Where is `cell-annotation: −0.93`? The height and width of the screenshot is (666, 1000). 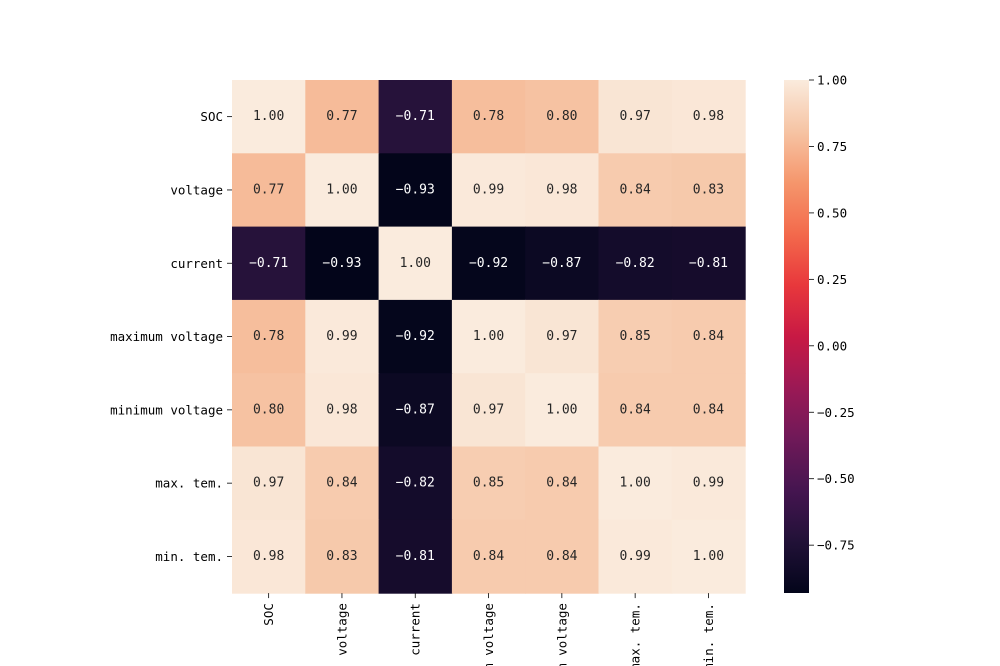 cell-annotation: −0.93 is located at coordinates (415, 189).